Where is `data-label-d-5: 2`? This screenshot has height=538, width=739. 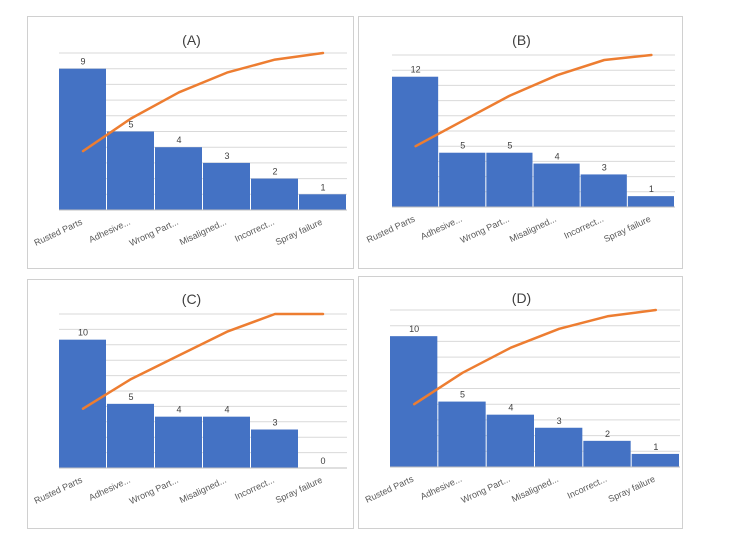 data-label-d-5: 2 is located at coordinates (607, 434).